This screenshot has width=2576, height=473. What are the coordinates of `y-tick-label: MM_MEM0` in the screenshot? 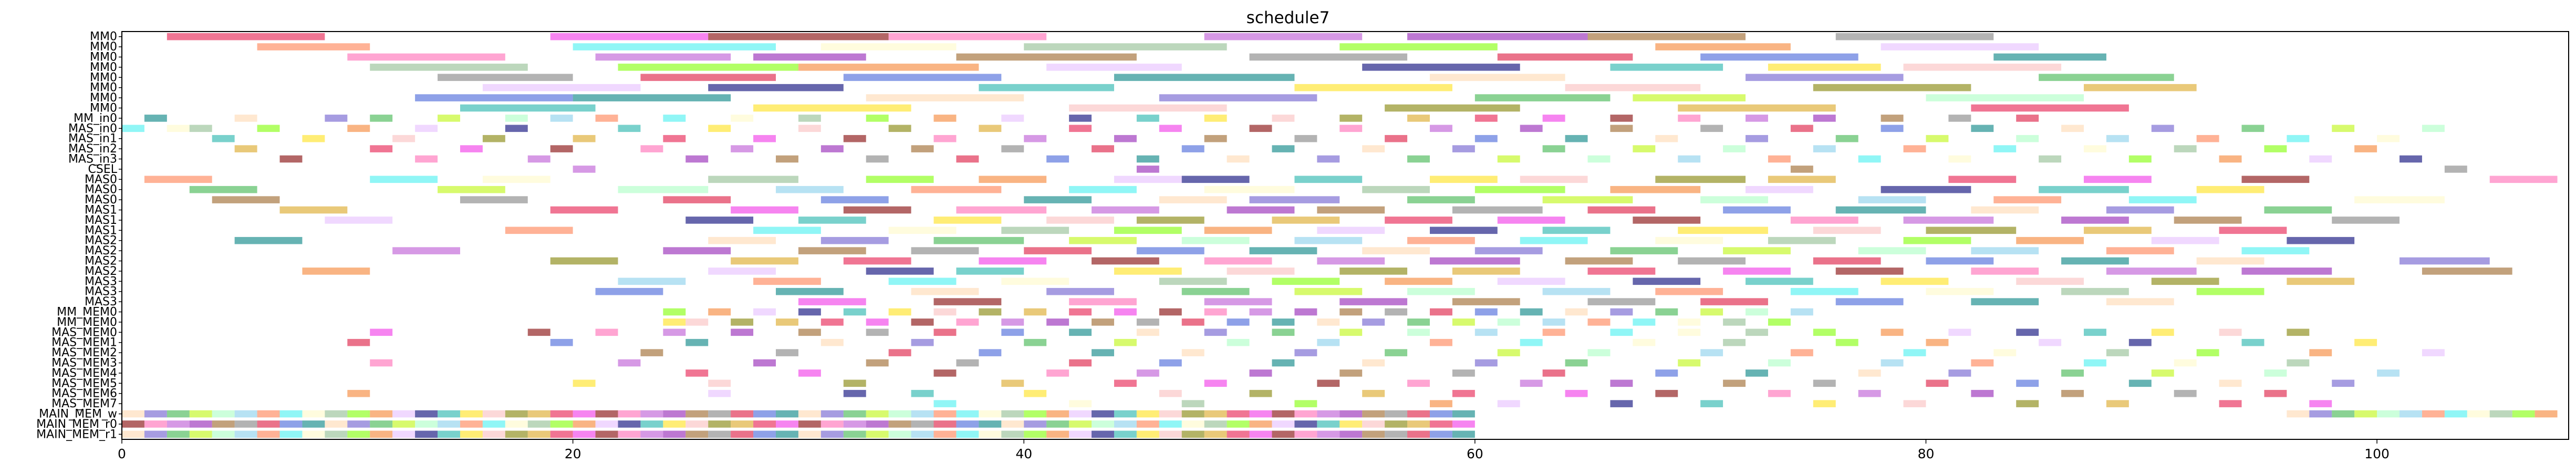 It's located at (87, 322).